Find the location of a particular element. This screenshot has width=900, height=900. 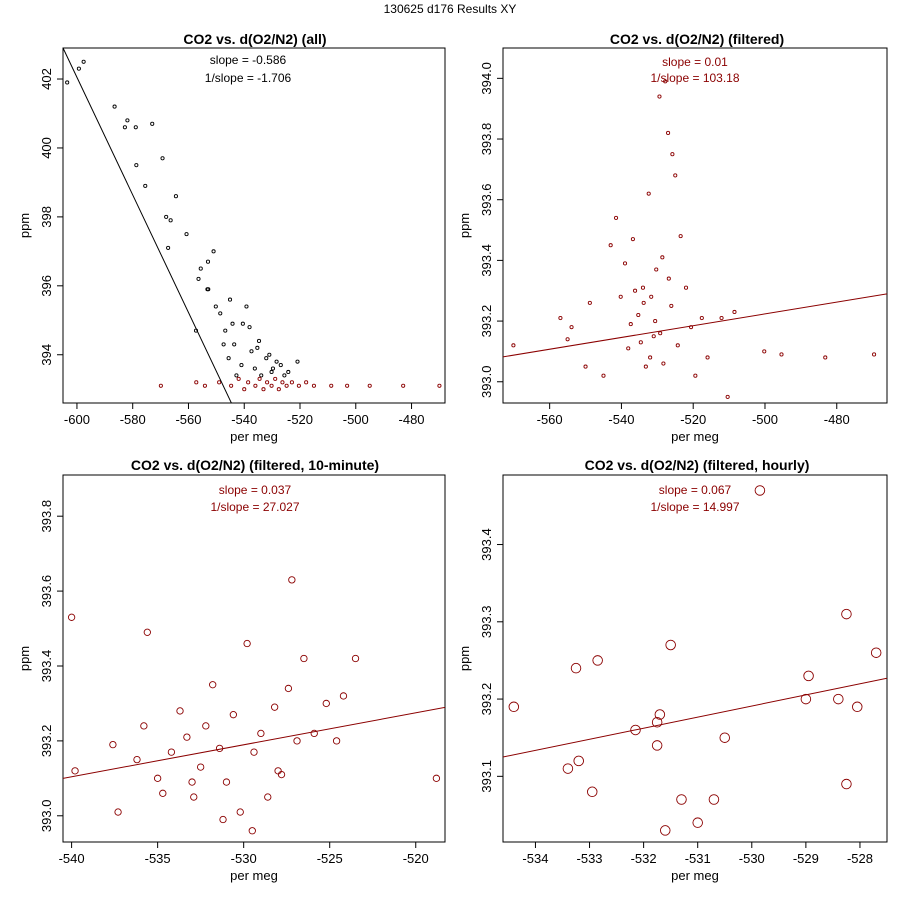

annotation-inverse-slope: 1/slope = 14.997 is located at coordinates (694, 507).